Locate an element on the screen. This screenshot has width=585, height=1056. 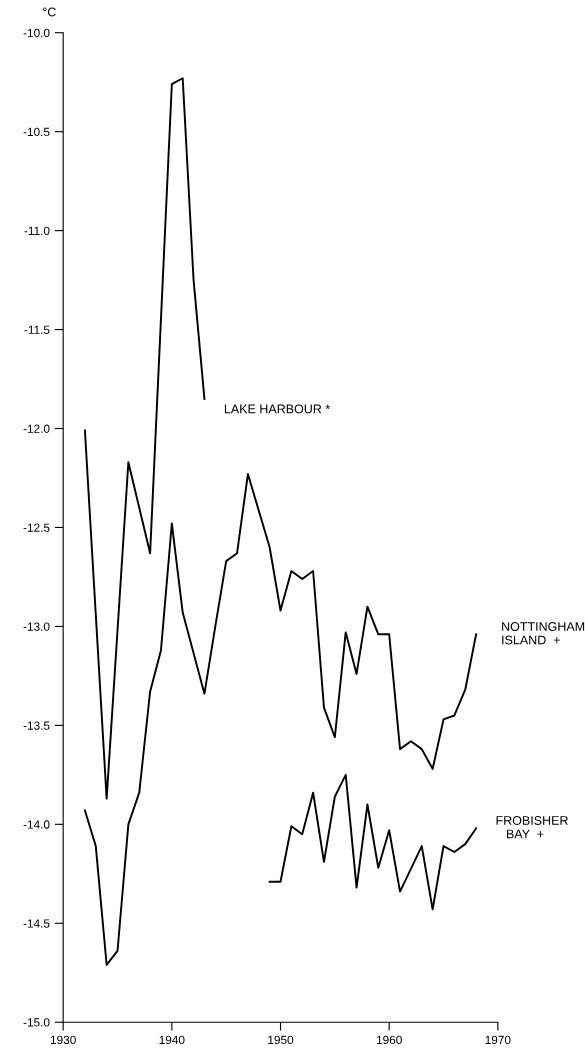
y-axis-title: °C is located at coordinates (49, 12).